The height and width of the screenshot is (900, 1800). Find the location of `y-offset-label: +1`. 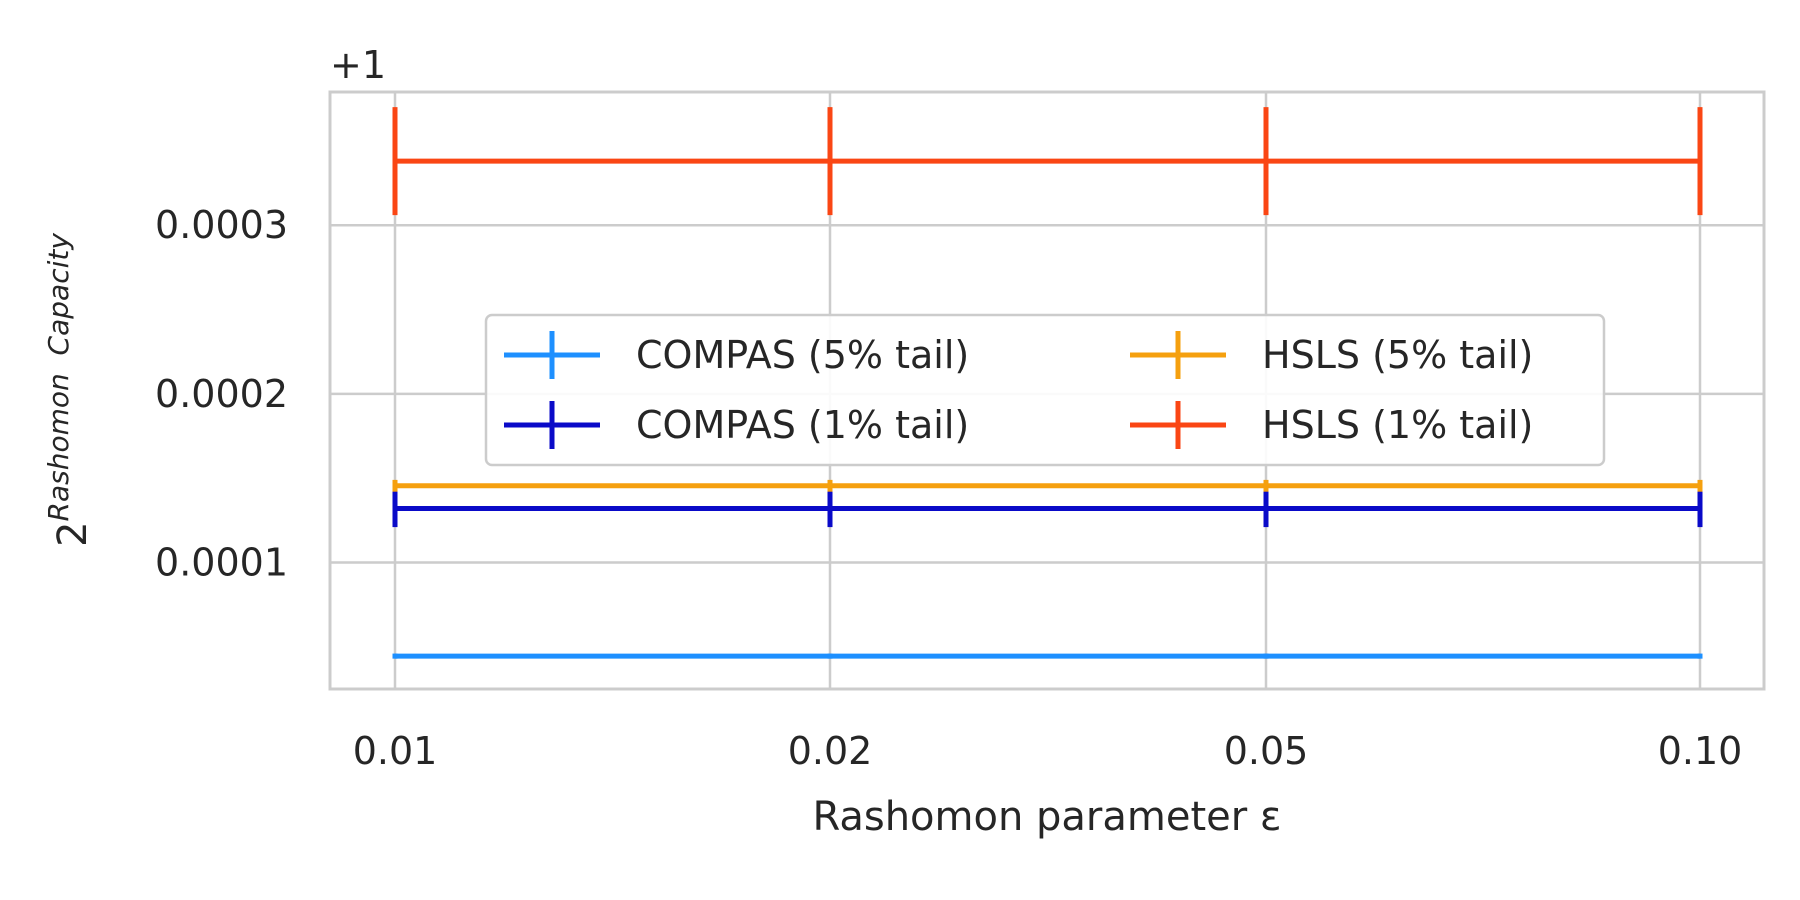

y-offset-label: +1 is located at coordinates (358, 65).